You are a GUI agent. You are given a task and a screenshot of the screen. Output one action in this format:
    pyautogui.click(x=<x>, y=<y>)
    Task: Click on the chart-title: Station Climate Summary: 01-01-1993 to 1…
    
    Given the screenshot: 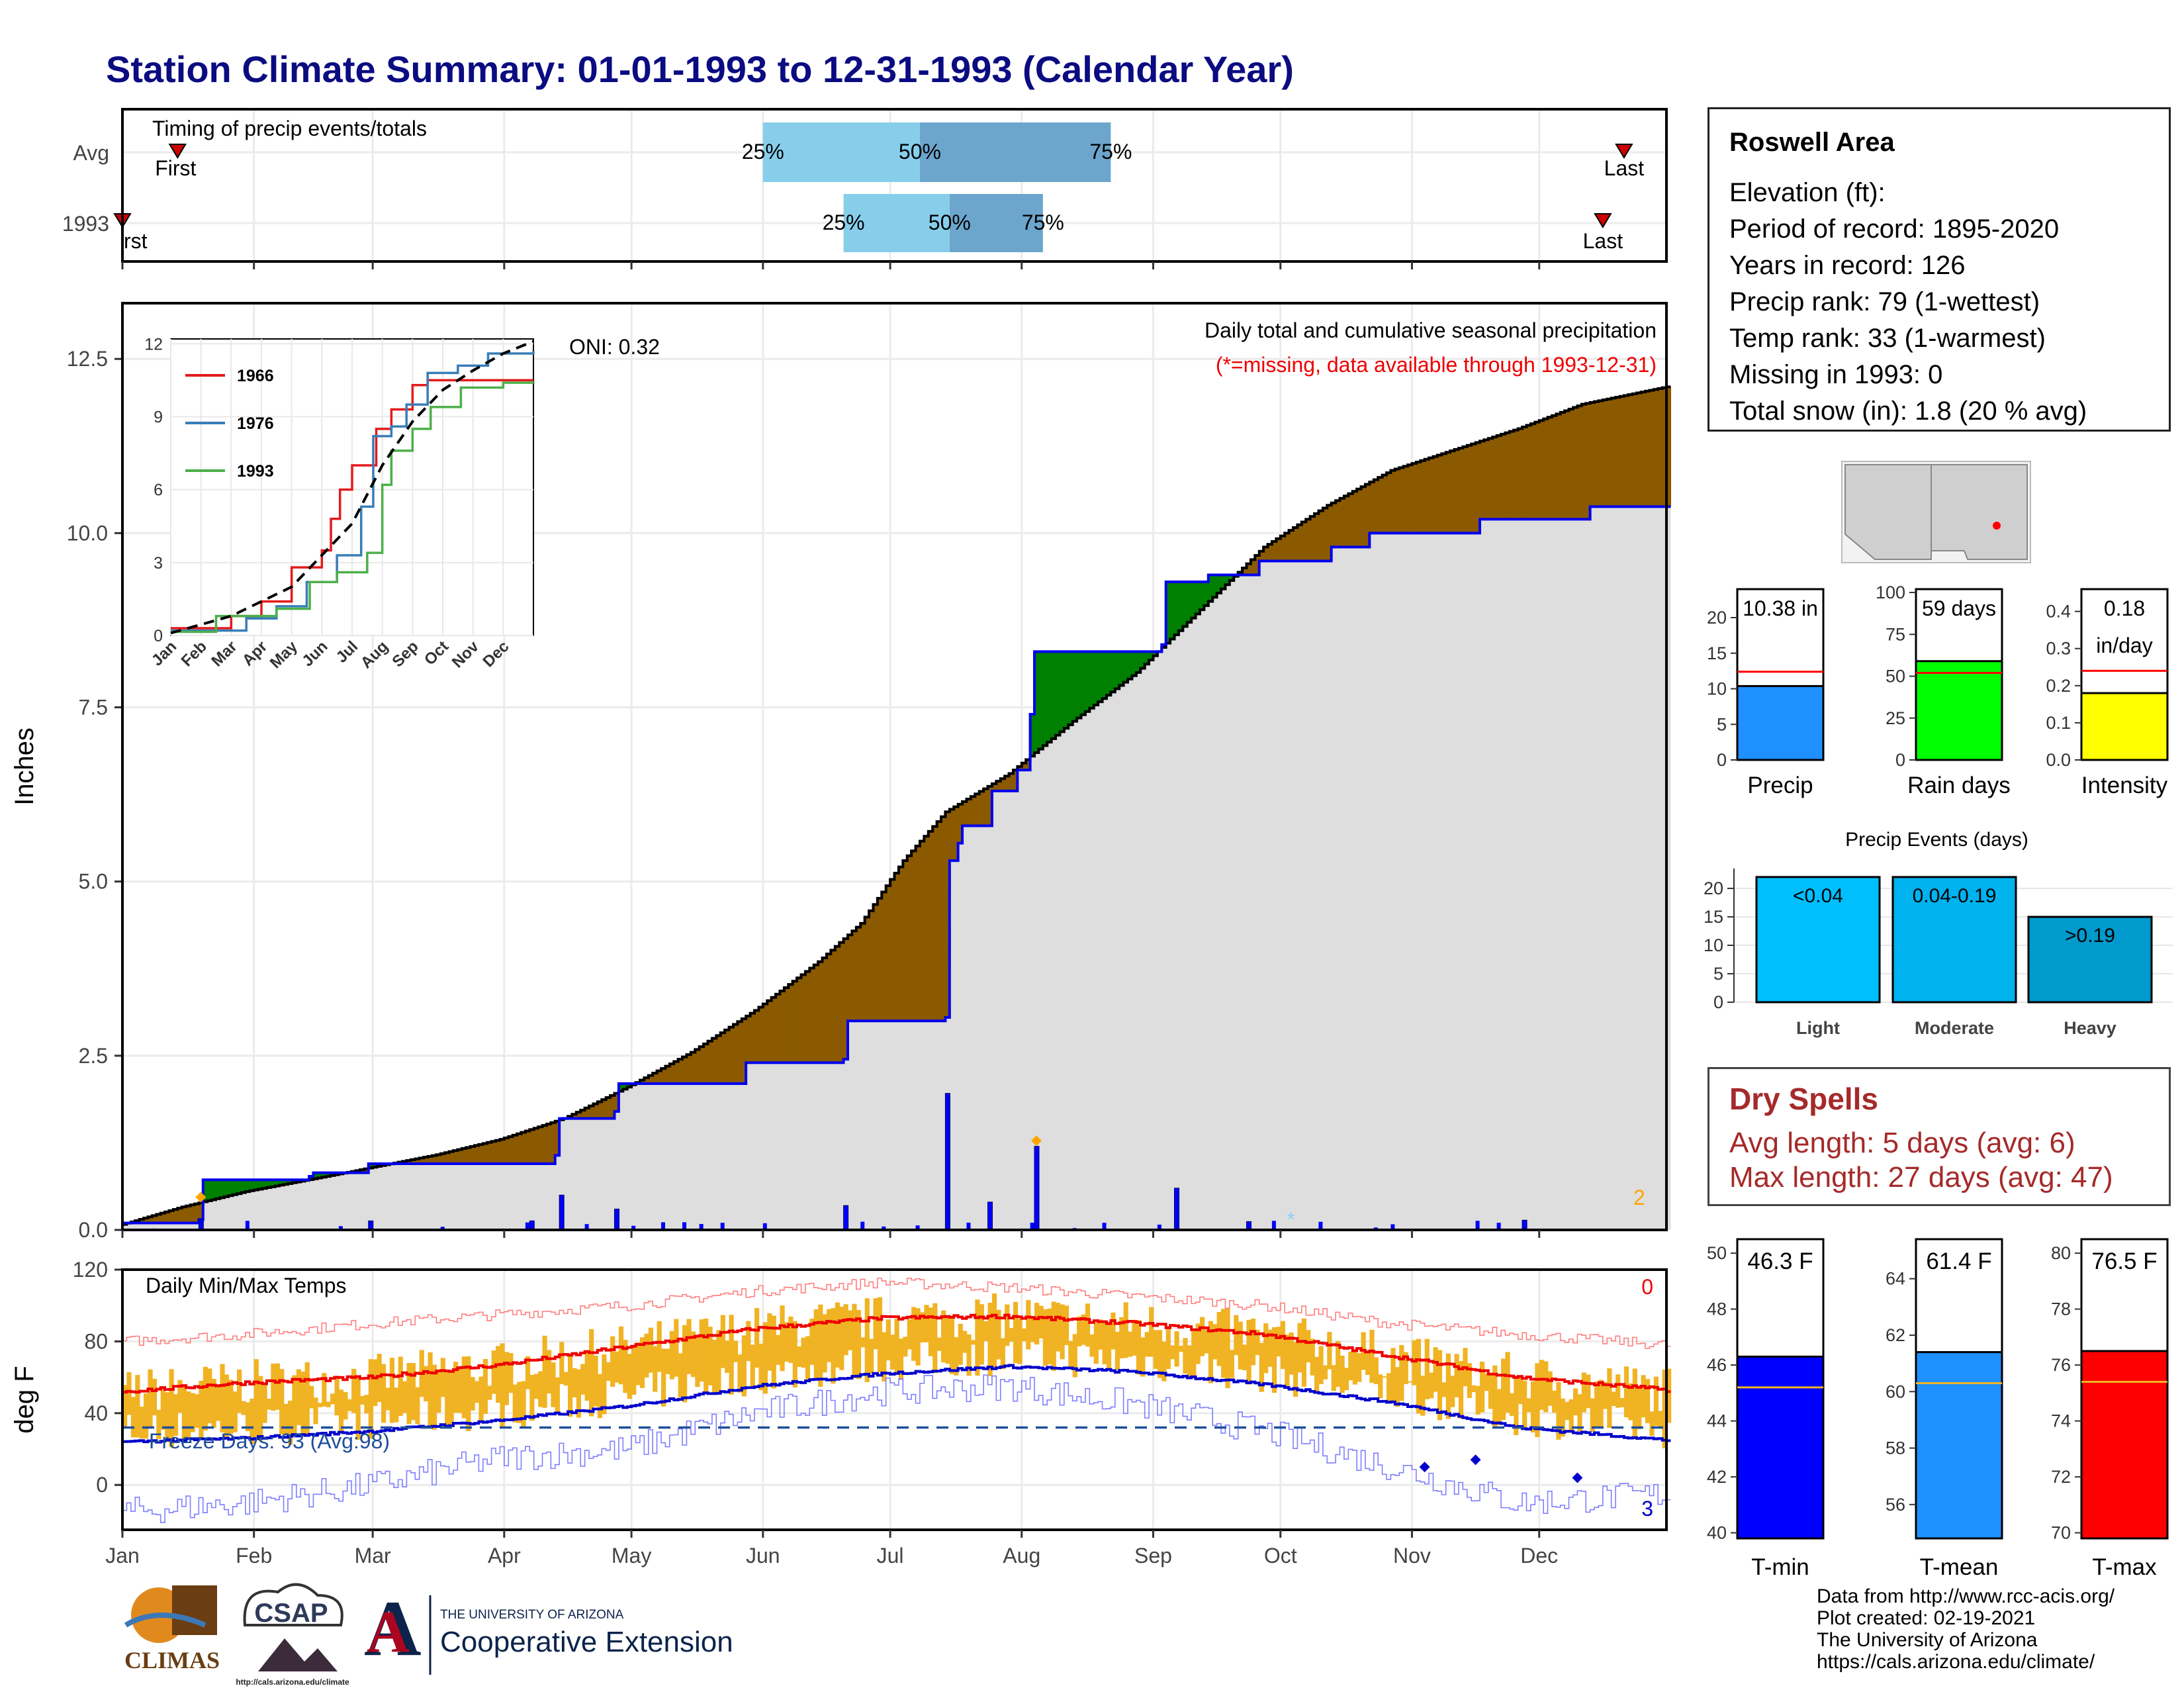 What is the action you would take?
    pyautogui.click(x=700, y=69)
    